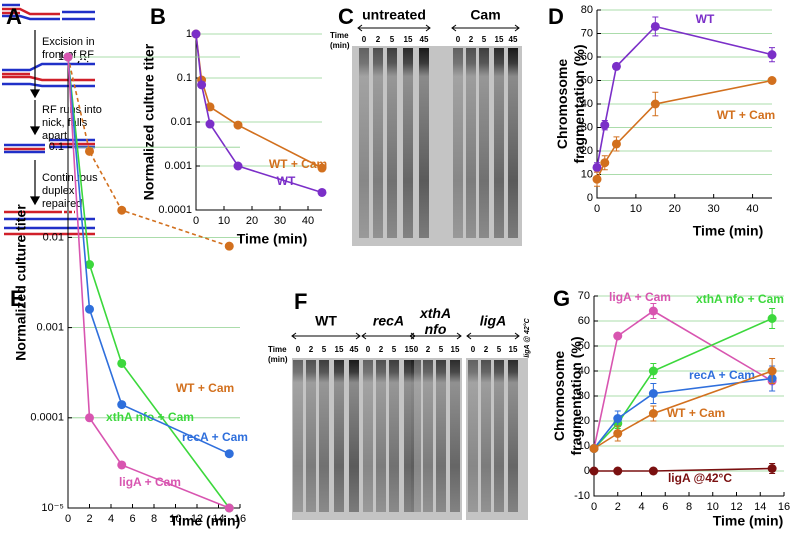 This screenshot has width=800, height=533. I want to click on diagram-arrows, so click(59, 118).